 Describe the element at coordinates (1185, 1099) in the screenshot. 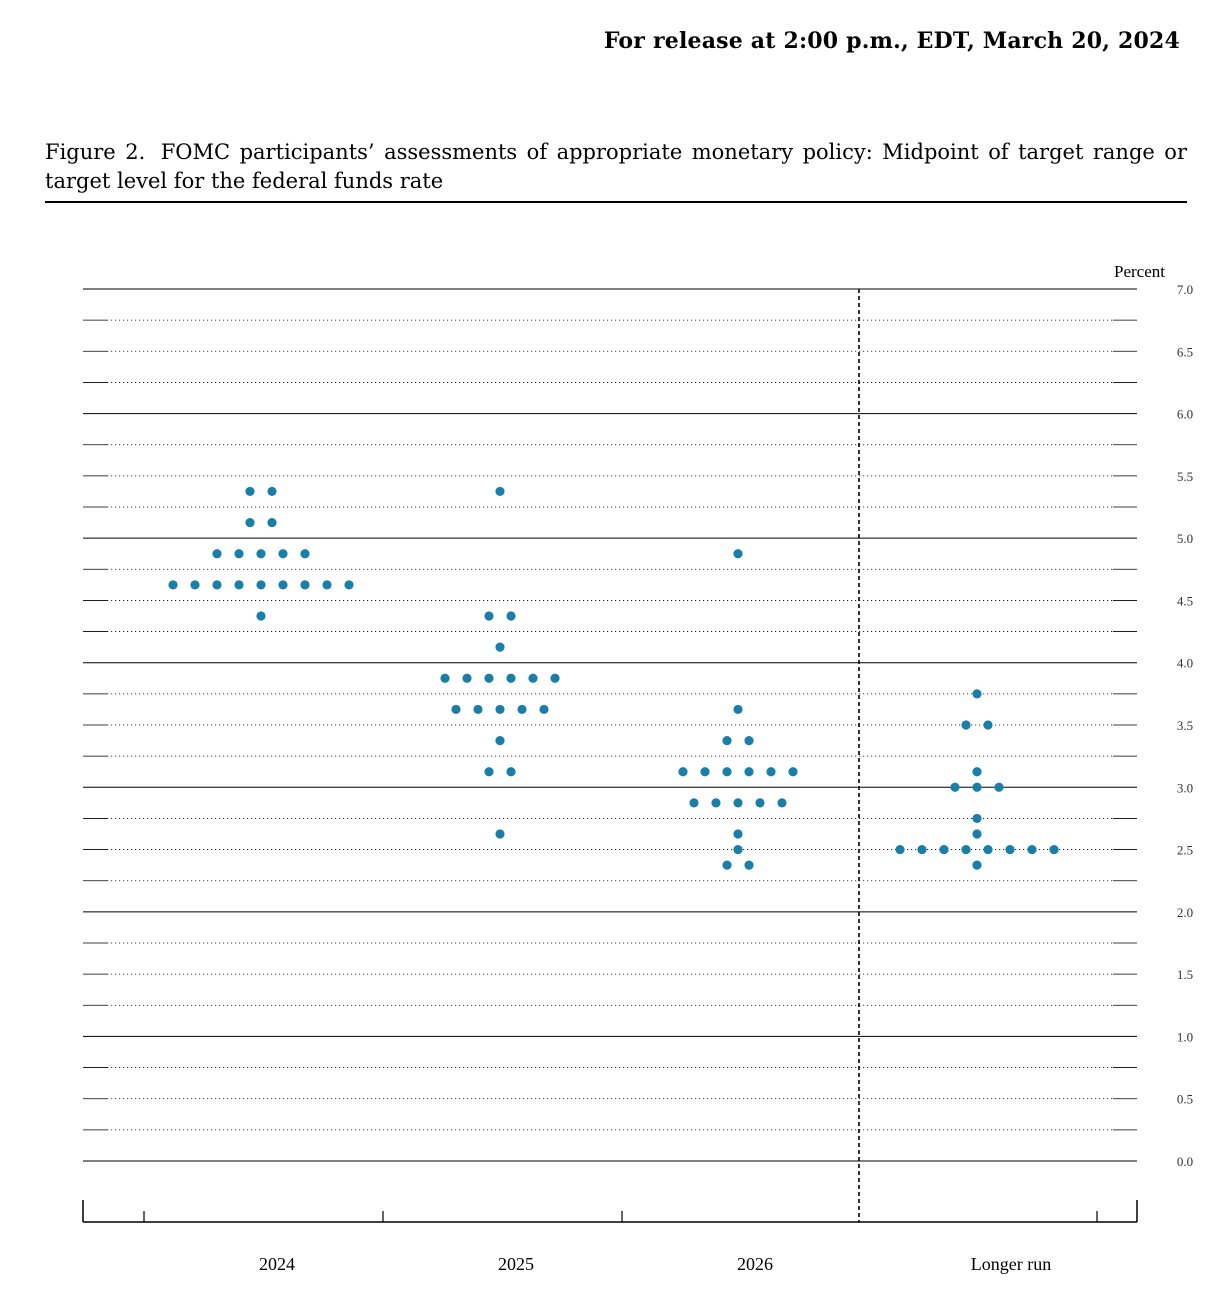

I see `y-tick-label: 0.5` at that location.